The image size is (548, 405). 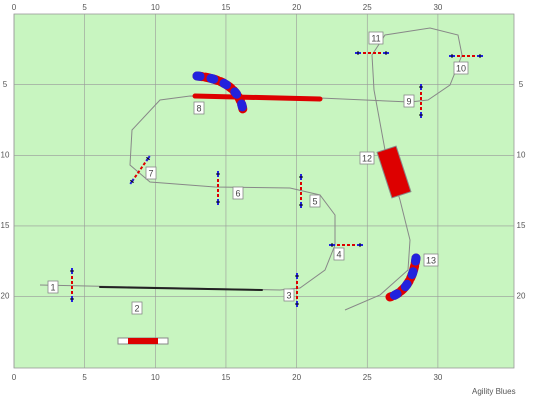 I want to click on footer: Agility Blues, so click(x=494, y=391).